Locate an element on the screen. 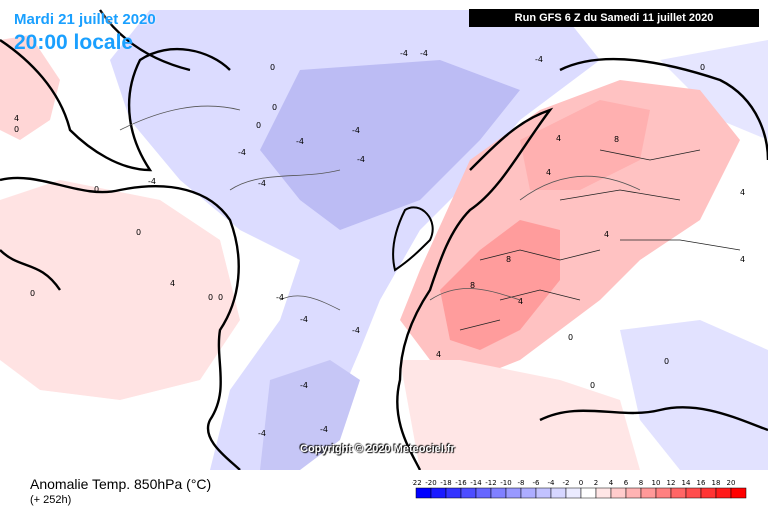 The image size is (768, 512). anomaly-negative-north-east is located at coordinates (714, 90).